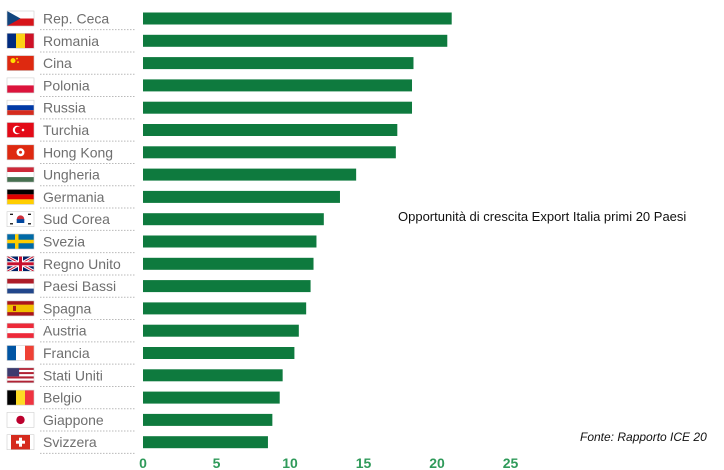 This screenshot has width=724, height=470. What do you see at coordinates (57, 63) in the screenshot?
I see `category-label: Cina` at bounding box center [57, 63].